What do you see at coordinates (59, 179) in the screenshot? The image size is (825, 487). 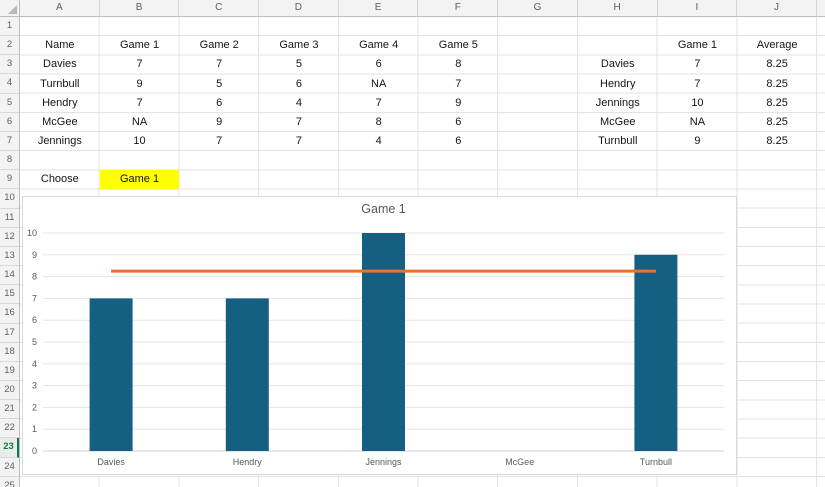 I see `cell-A9: Choose` at bounding box center [59, 179].